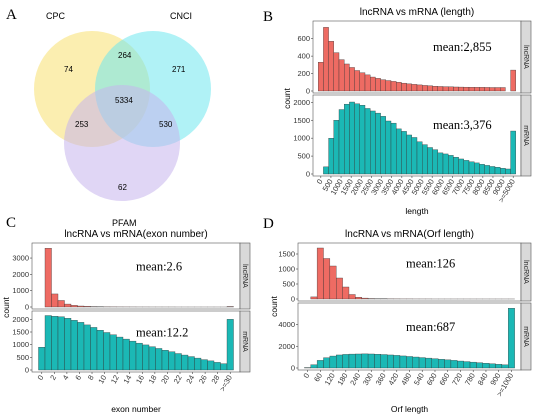 Image resolution: width=550 pixels, height=417 pixels. What do you see at coordinates (190, 380) in the screenshot?
I see `x-tick-label: 24` at bounding box center [190, 380].